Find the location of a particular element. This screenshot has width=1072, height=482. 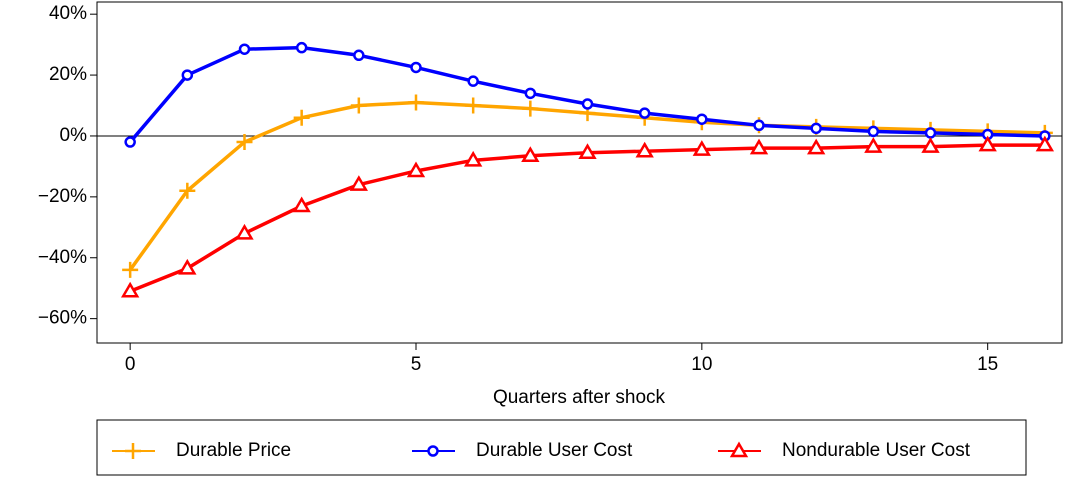

x-tick-label: 10 is located at coordinates (701, 364).